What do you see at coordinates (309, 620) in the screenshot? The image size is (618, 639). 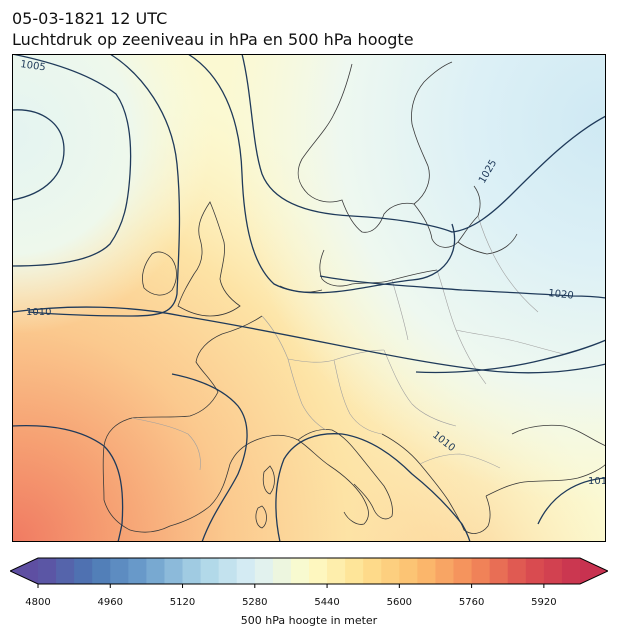 I see `colorbar-label: 500 hPa hoogte in meter` at bounding box center [309, 620].